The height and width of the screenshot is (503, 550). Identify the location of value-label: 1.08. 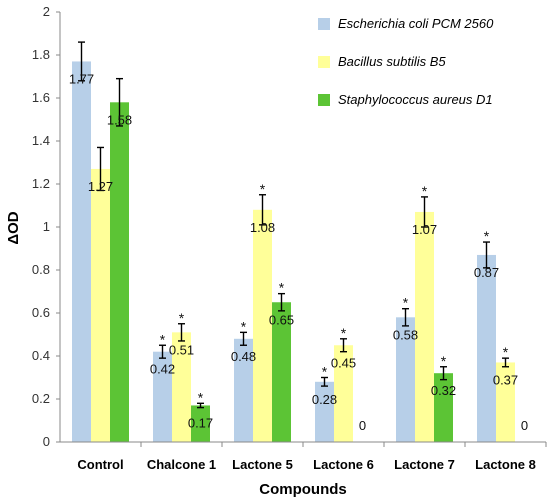
(262, 227).